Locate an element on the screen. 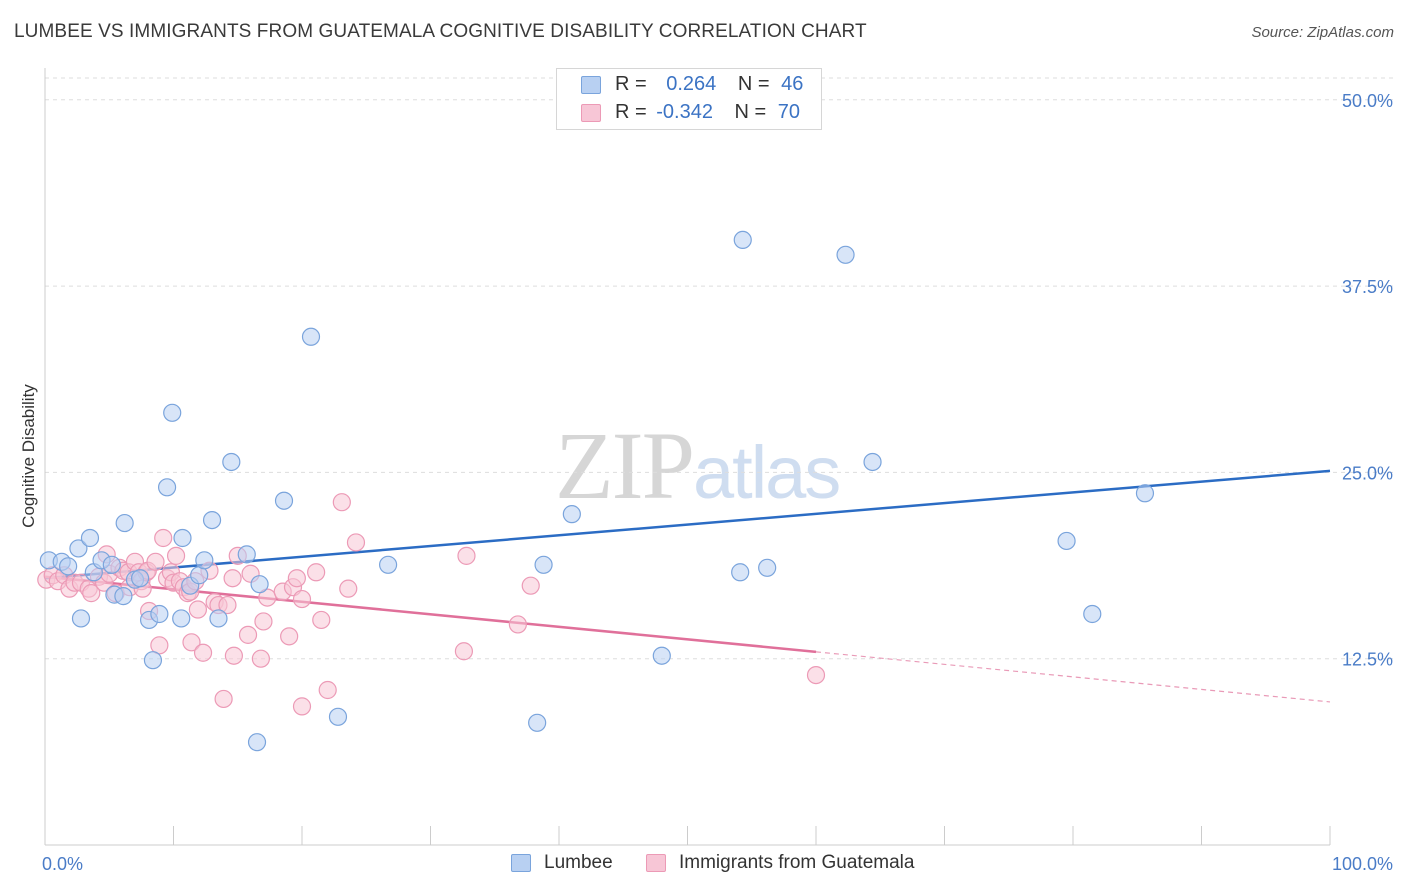  x-tick-label-1: 100.0% is located at coordinates (1362, 864).